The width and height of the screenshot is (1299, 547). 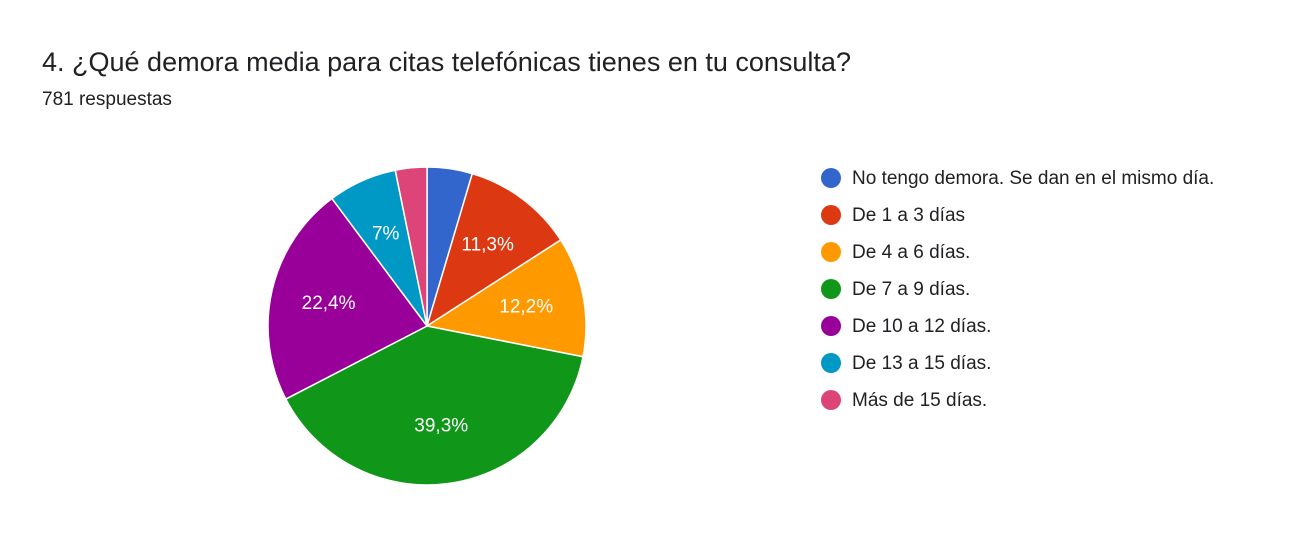 What do you see at coordinates (441, 425) in the screenshot?
I see `pie-slice-label: 39,3%` at bounding box center [441, 425].